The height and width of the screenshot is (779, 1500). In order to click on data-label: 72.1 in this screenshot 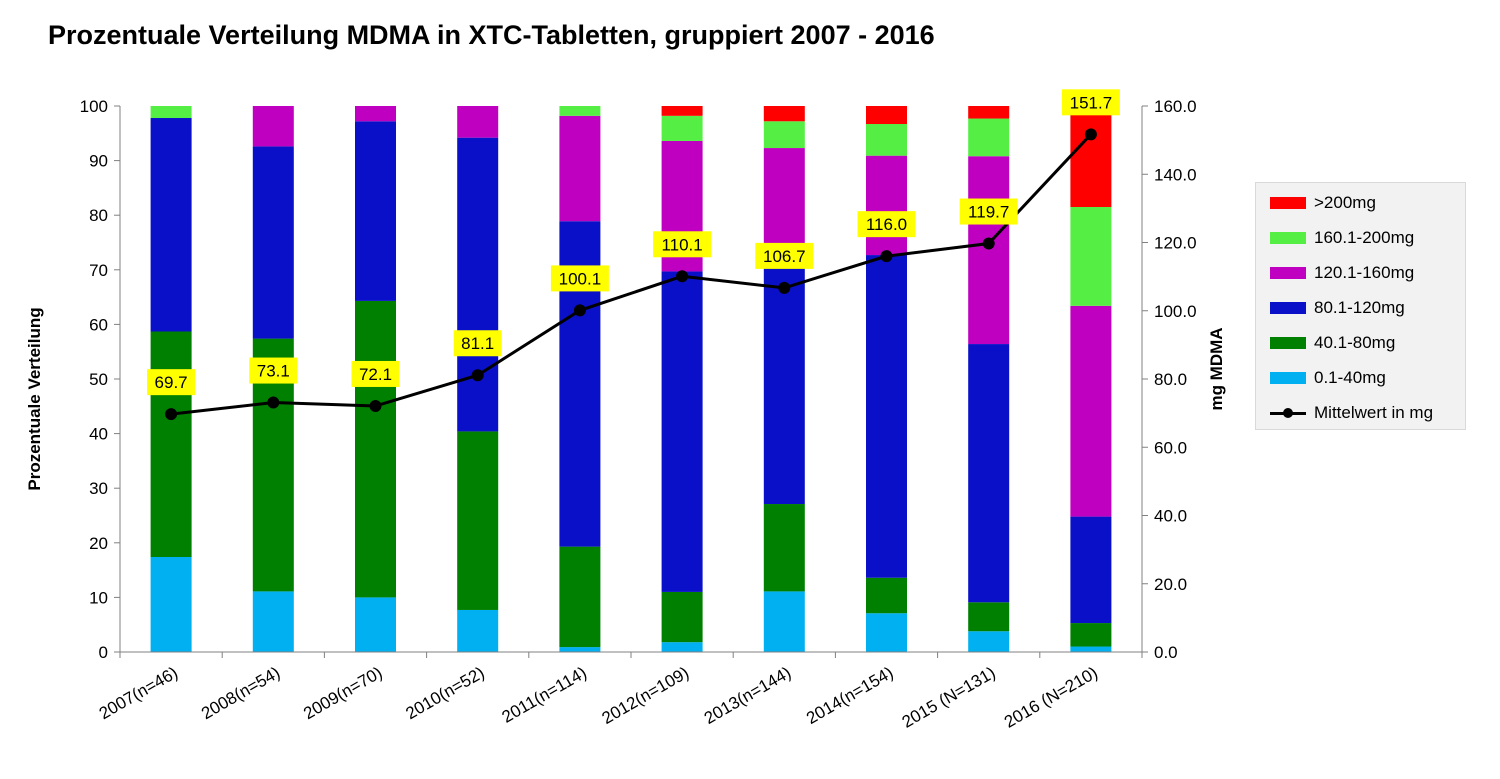, I will do `click(375, 374)`.